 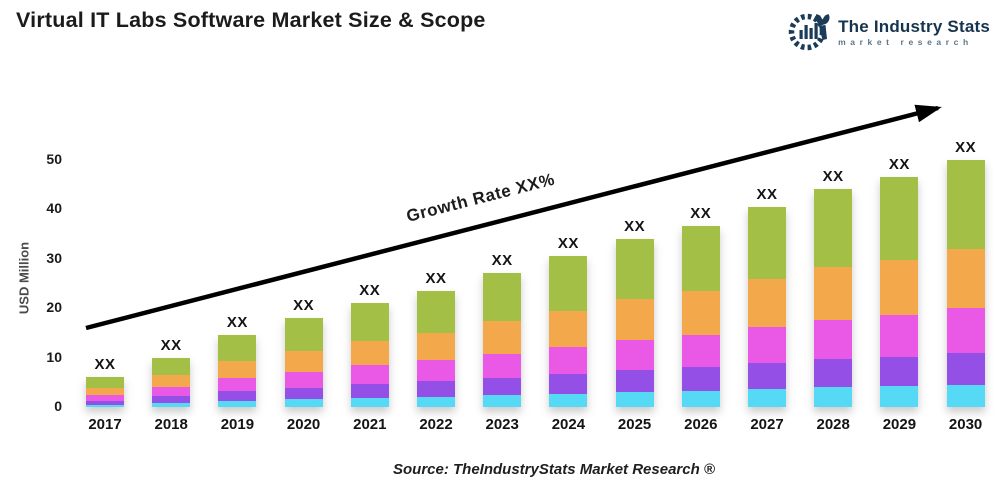 I want to click on bar-2018: XX, so click(x=171, y=371).